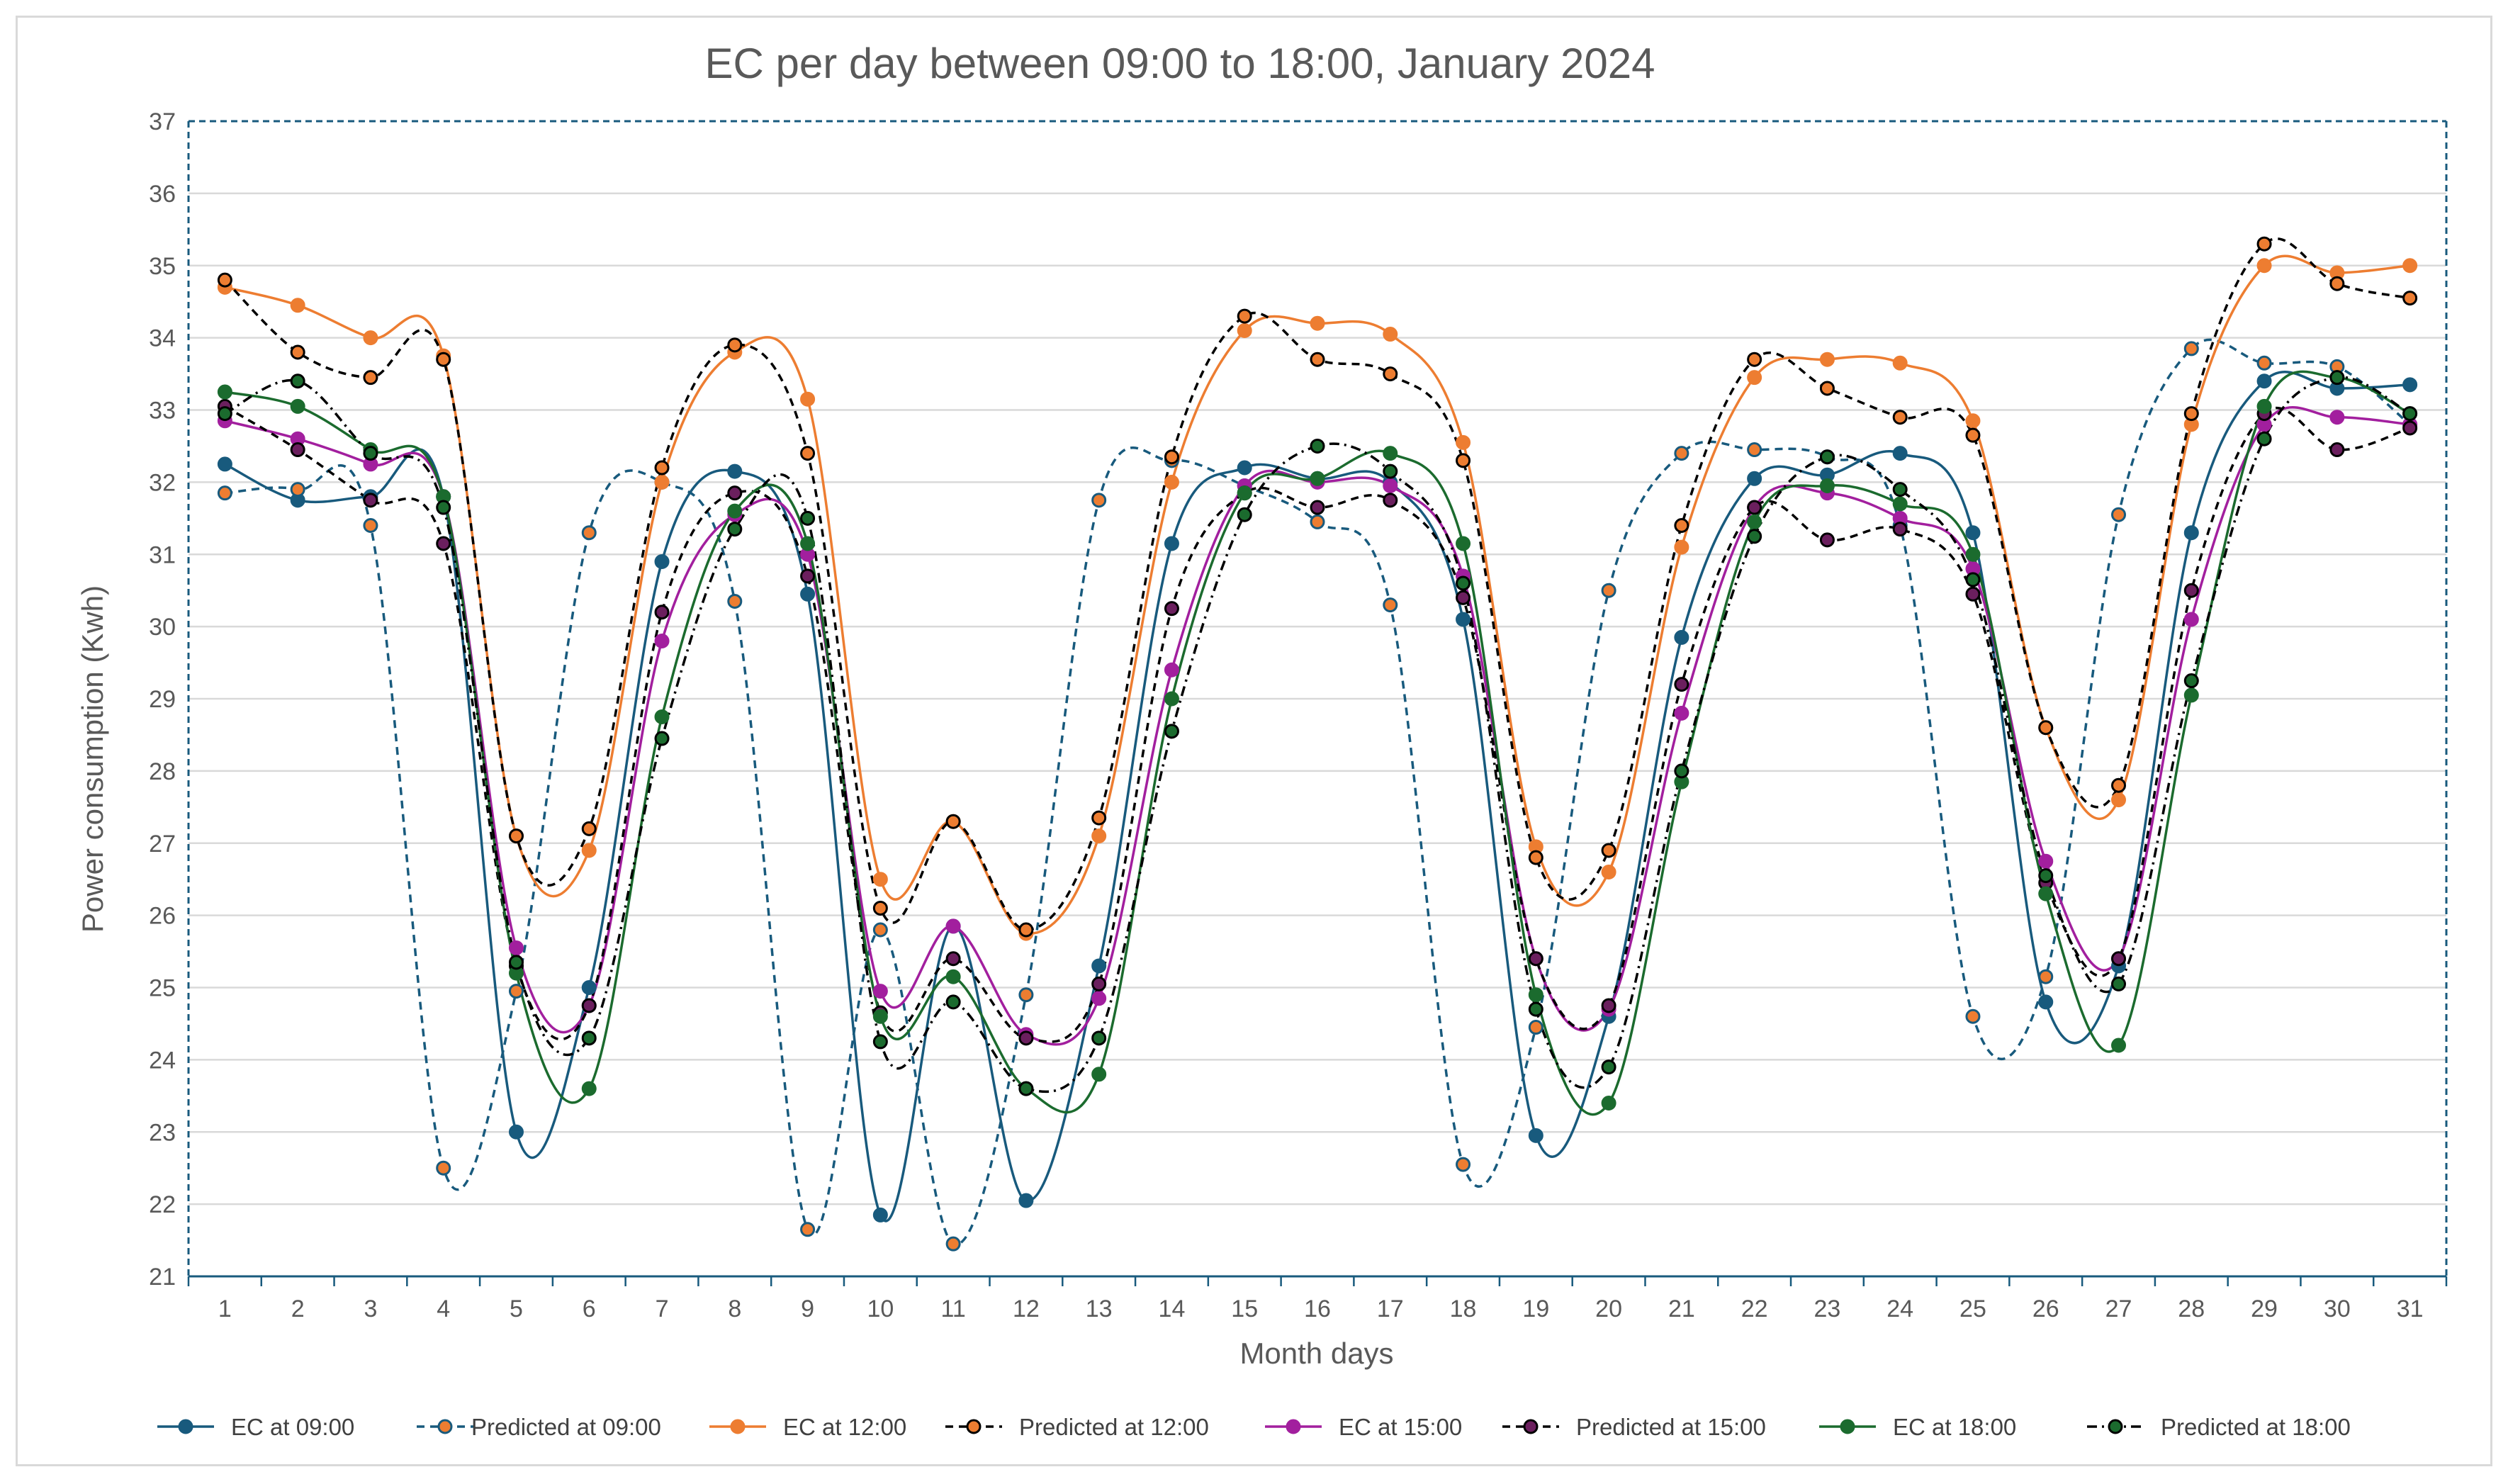  What do you see at coordinates (162, 1277) in the screenshot?
I see `y-tick-label: 21` at bounding box center [162, 1277].